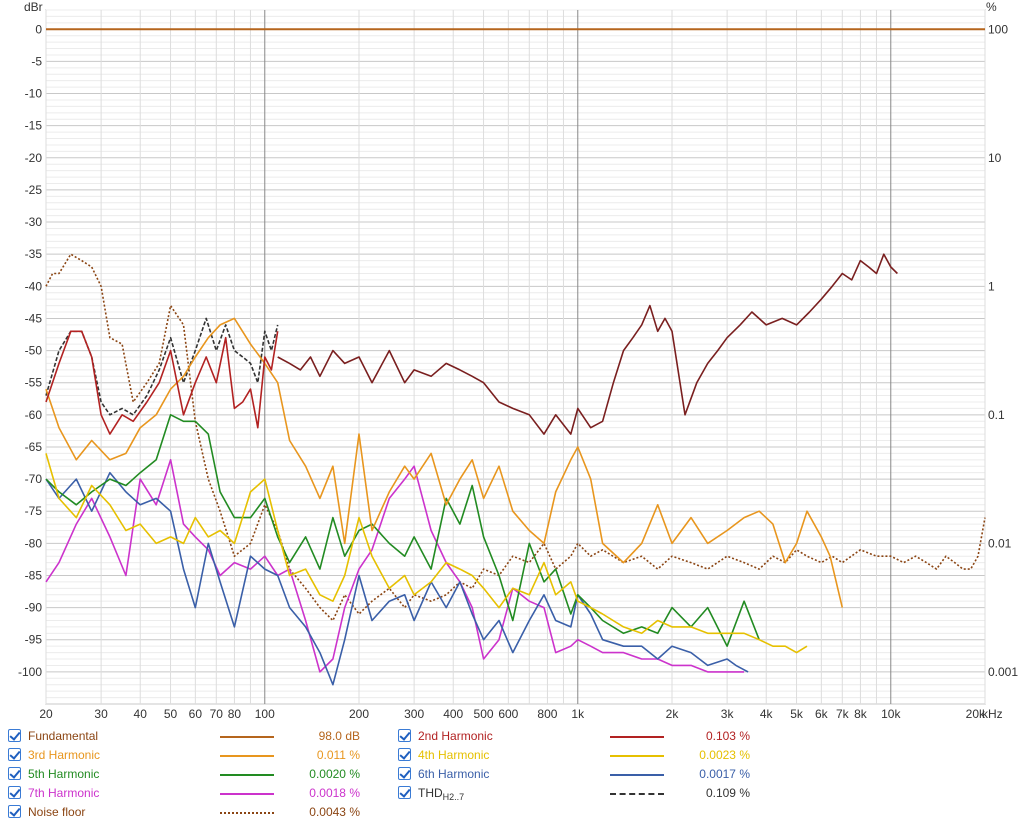  I want to click on legend-entry-noise-floor: Noise floor 0.0043 %, so click(512, 812).